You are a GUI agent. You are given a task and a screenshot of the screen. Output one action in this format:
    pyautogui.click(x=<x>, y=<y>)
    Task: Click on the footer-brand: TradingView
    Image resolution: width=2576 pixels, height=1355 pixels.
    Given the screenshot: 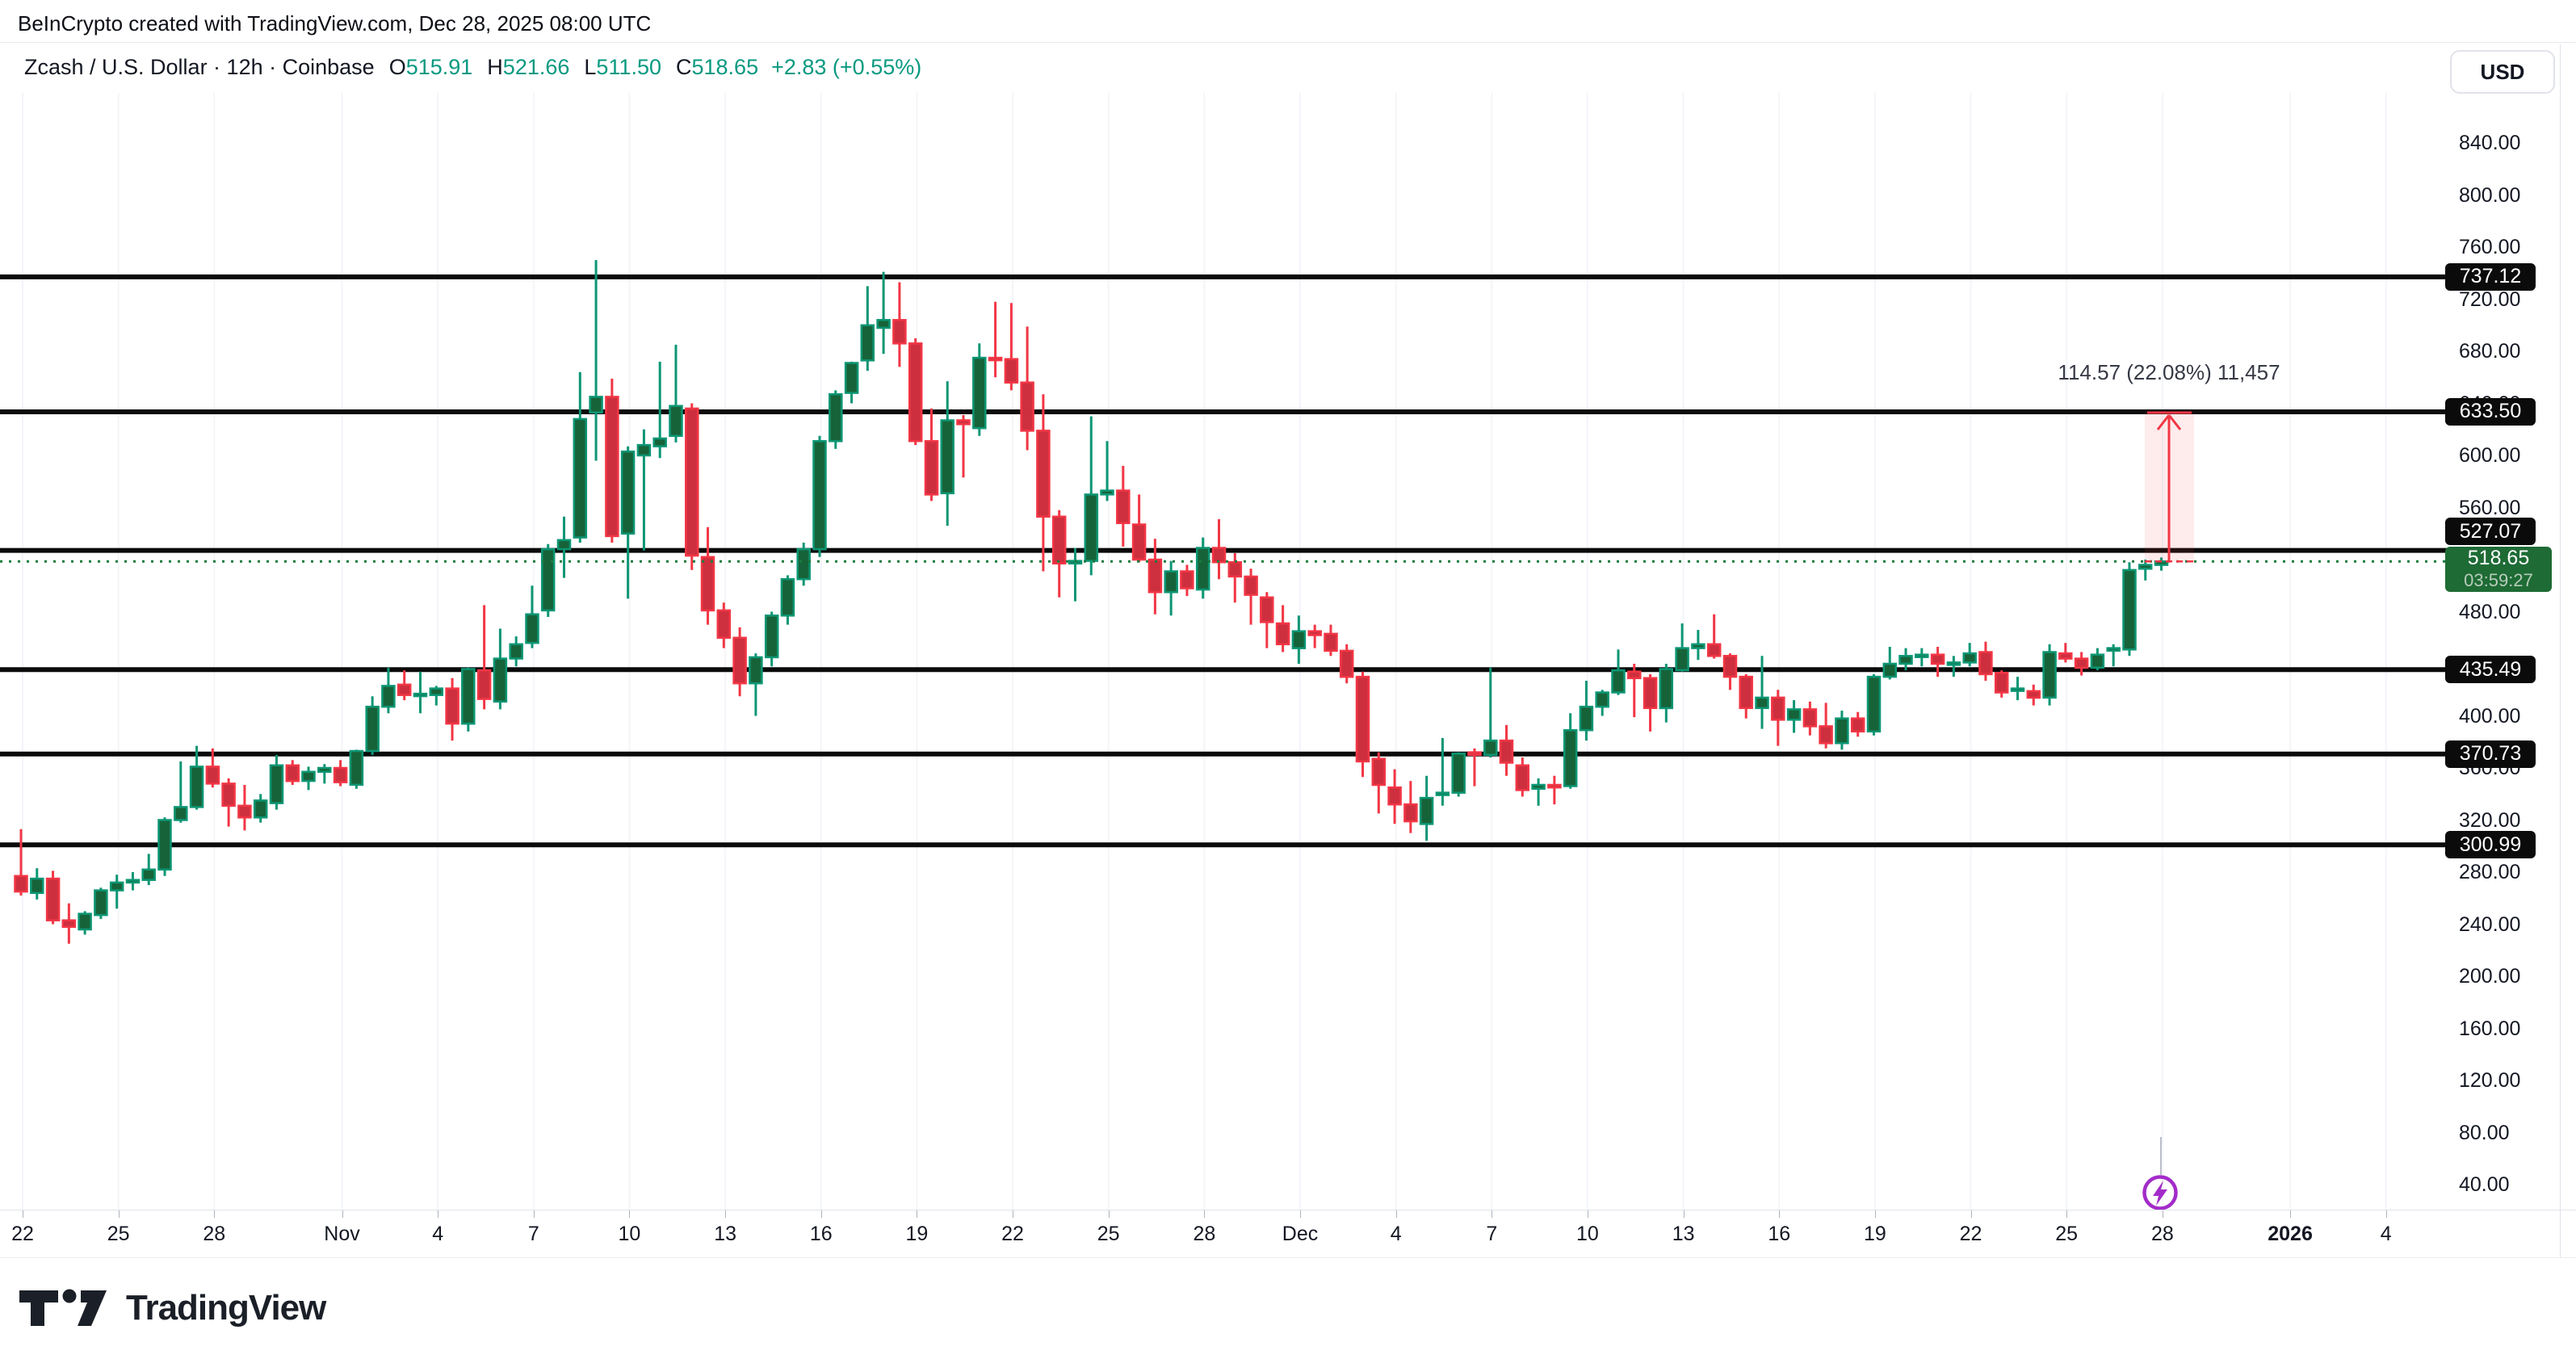 What is the action you would take?
    pyautogui.click(x=172, y=1308)
    